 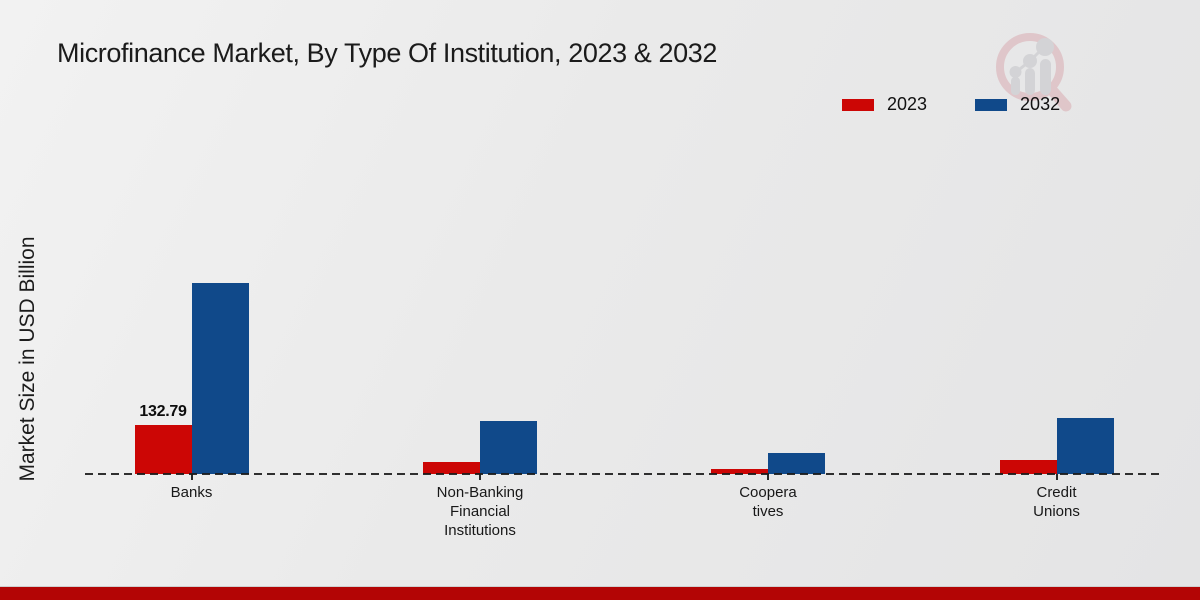 I want to click on axis-tick-cooperatives, so click(x=768, y=477).